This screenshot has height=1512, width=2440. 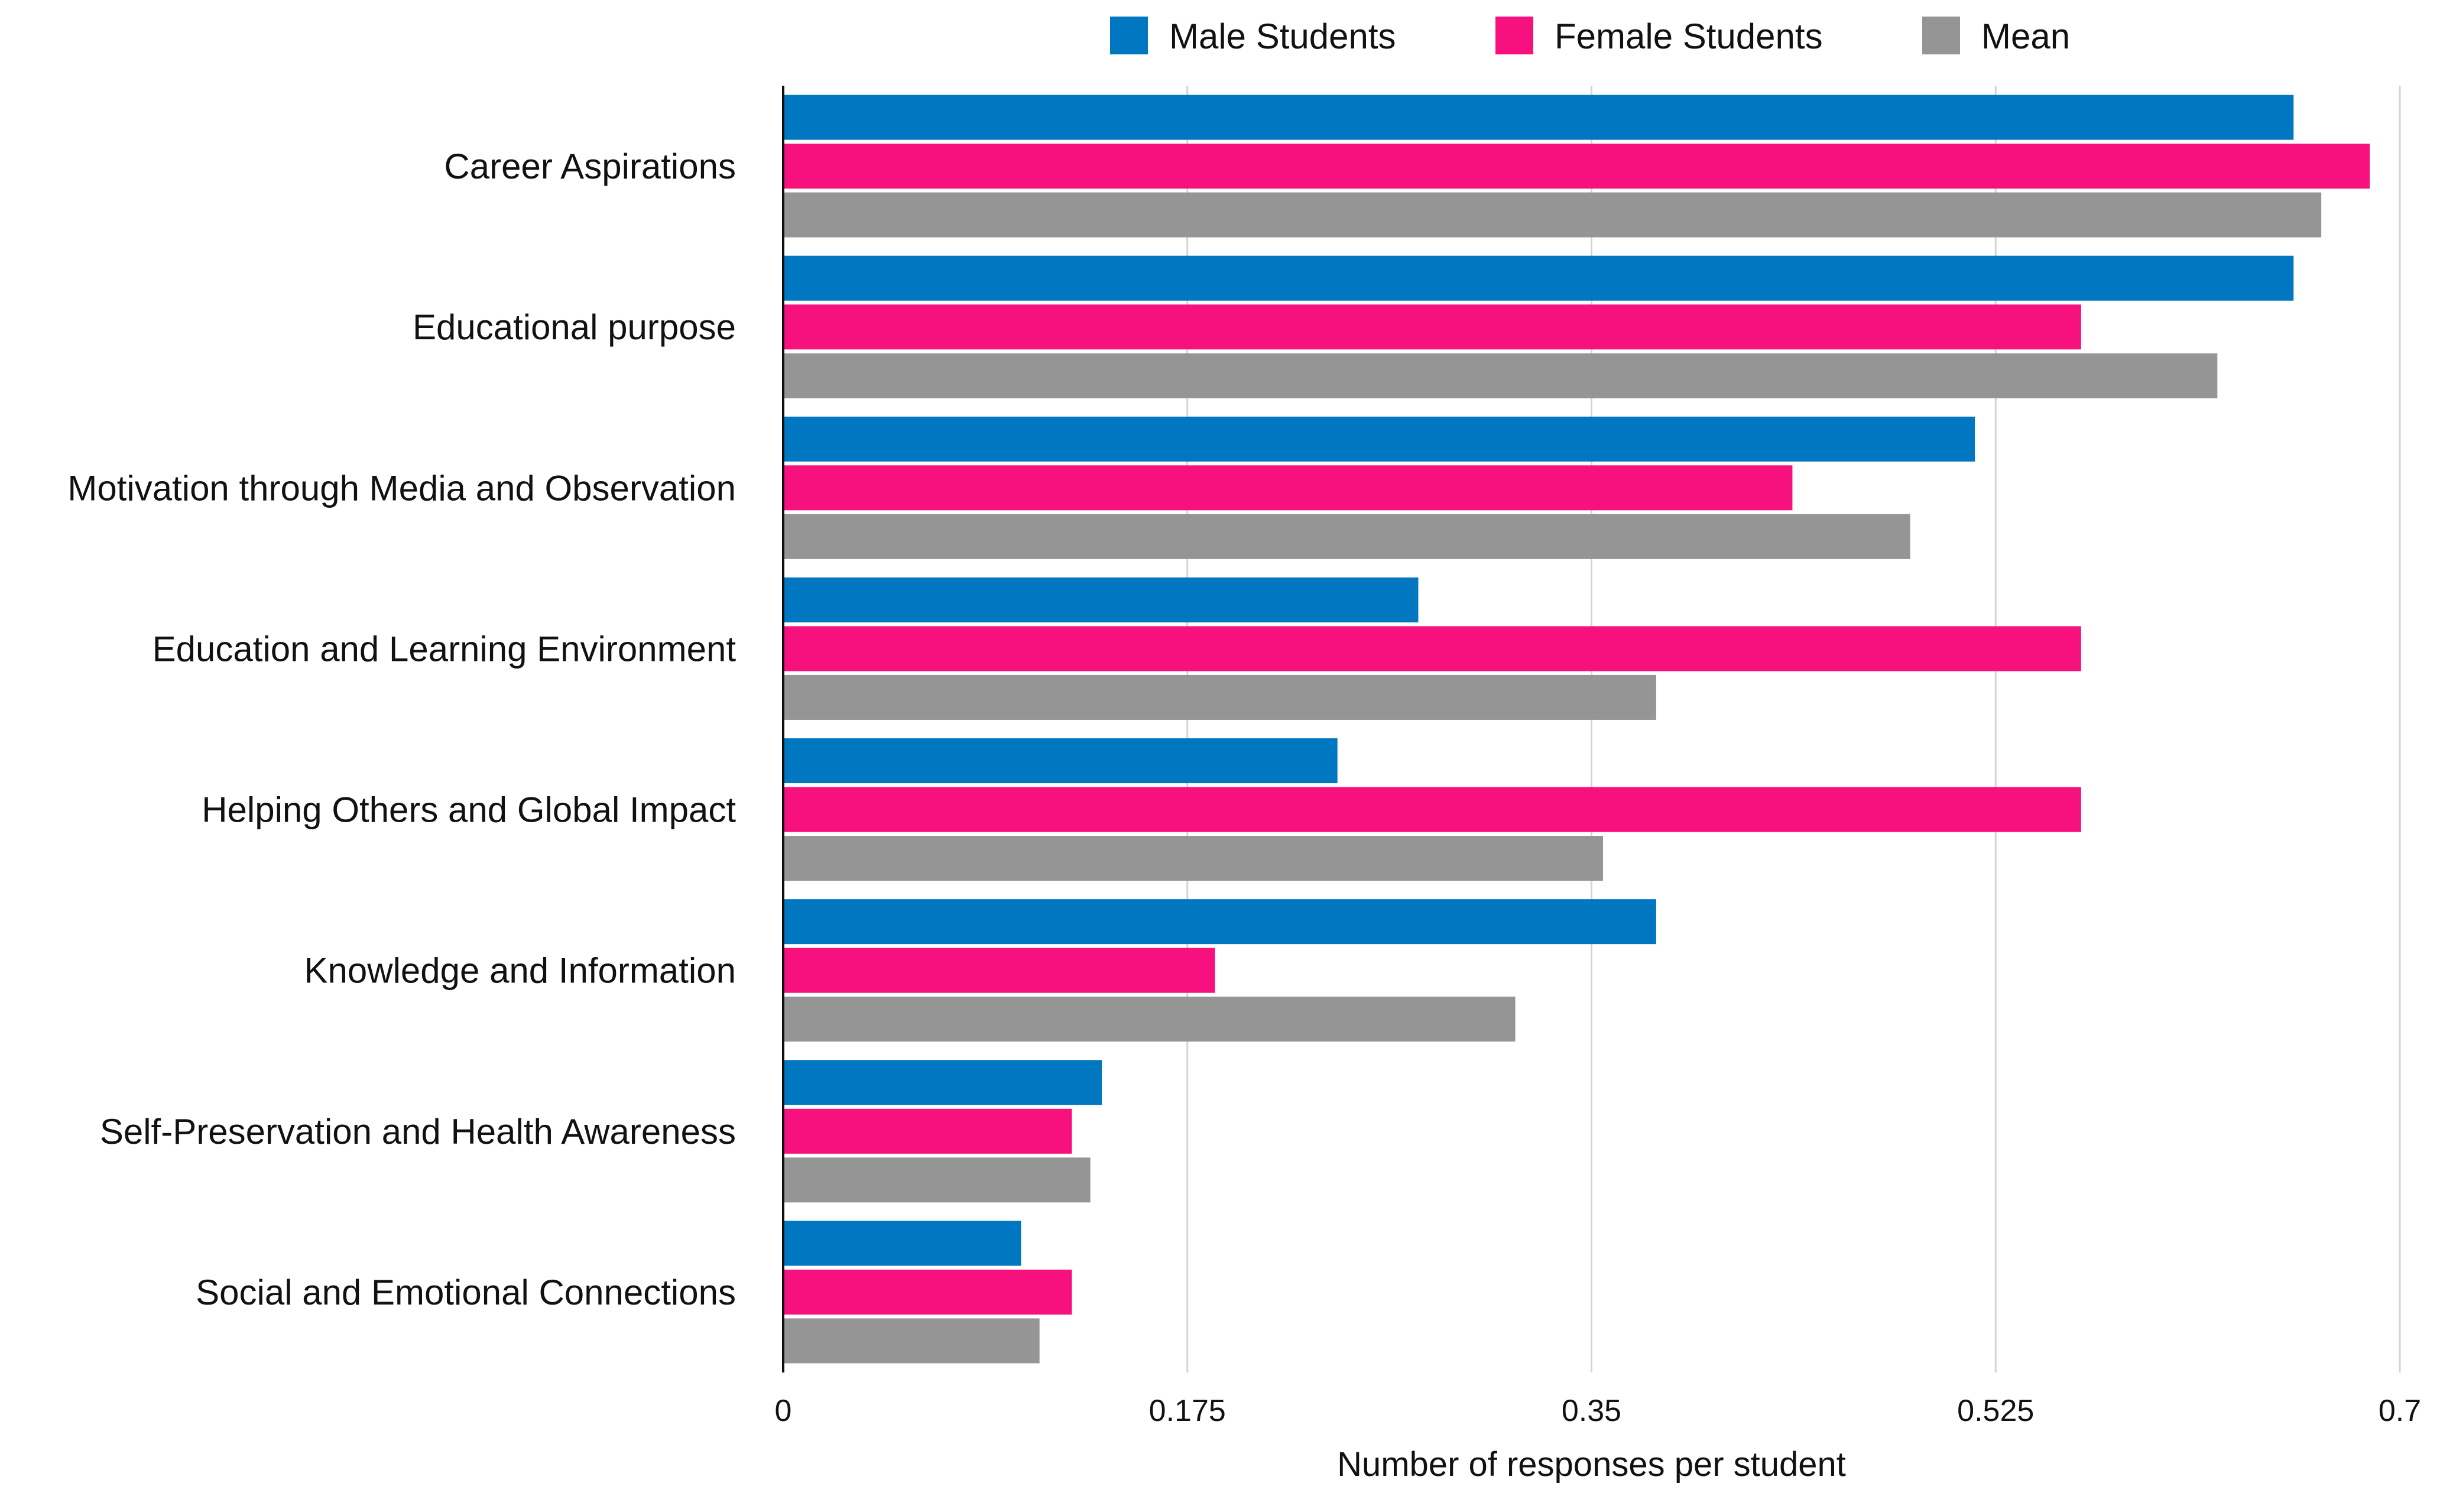 What do you see at coordinates (1220, 697) in the screenshot?
I see `bar-mean-education-and-learning-environment` at bounding box center [1220, 697].